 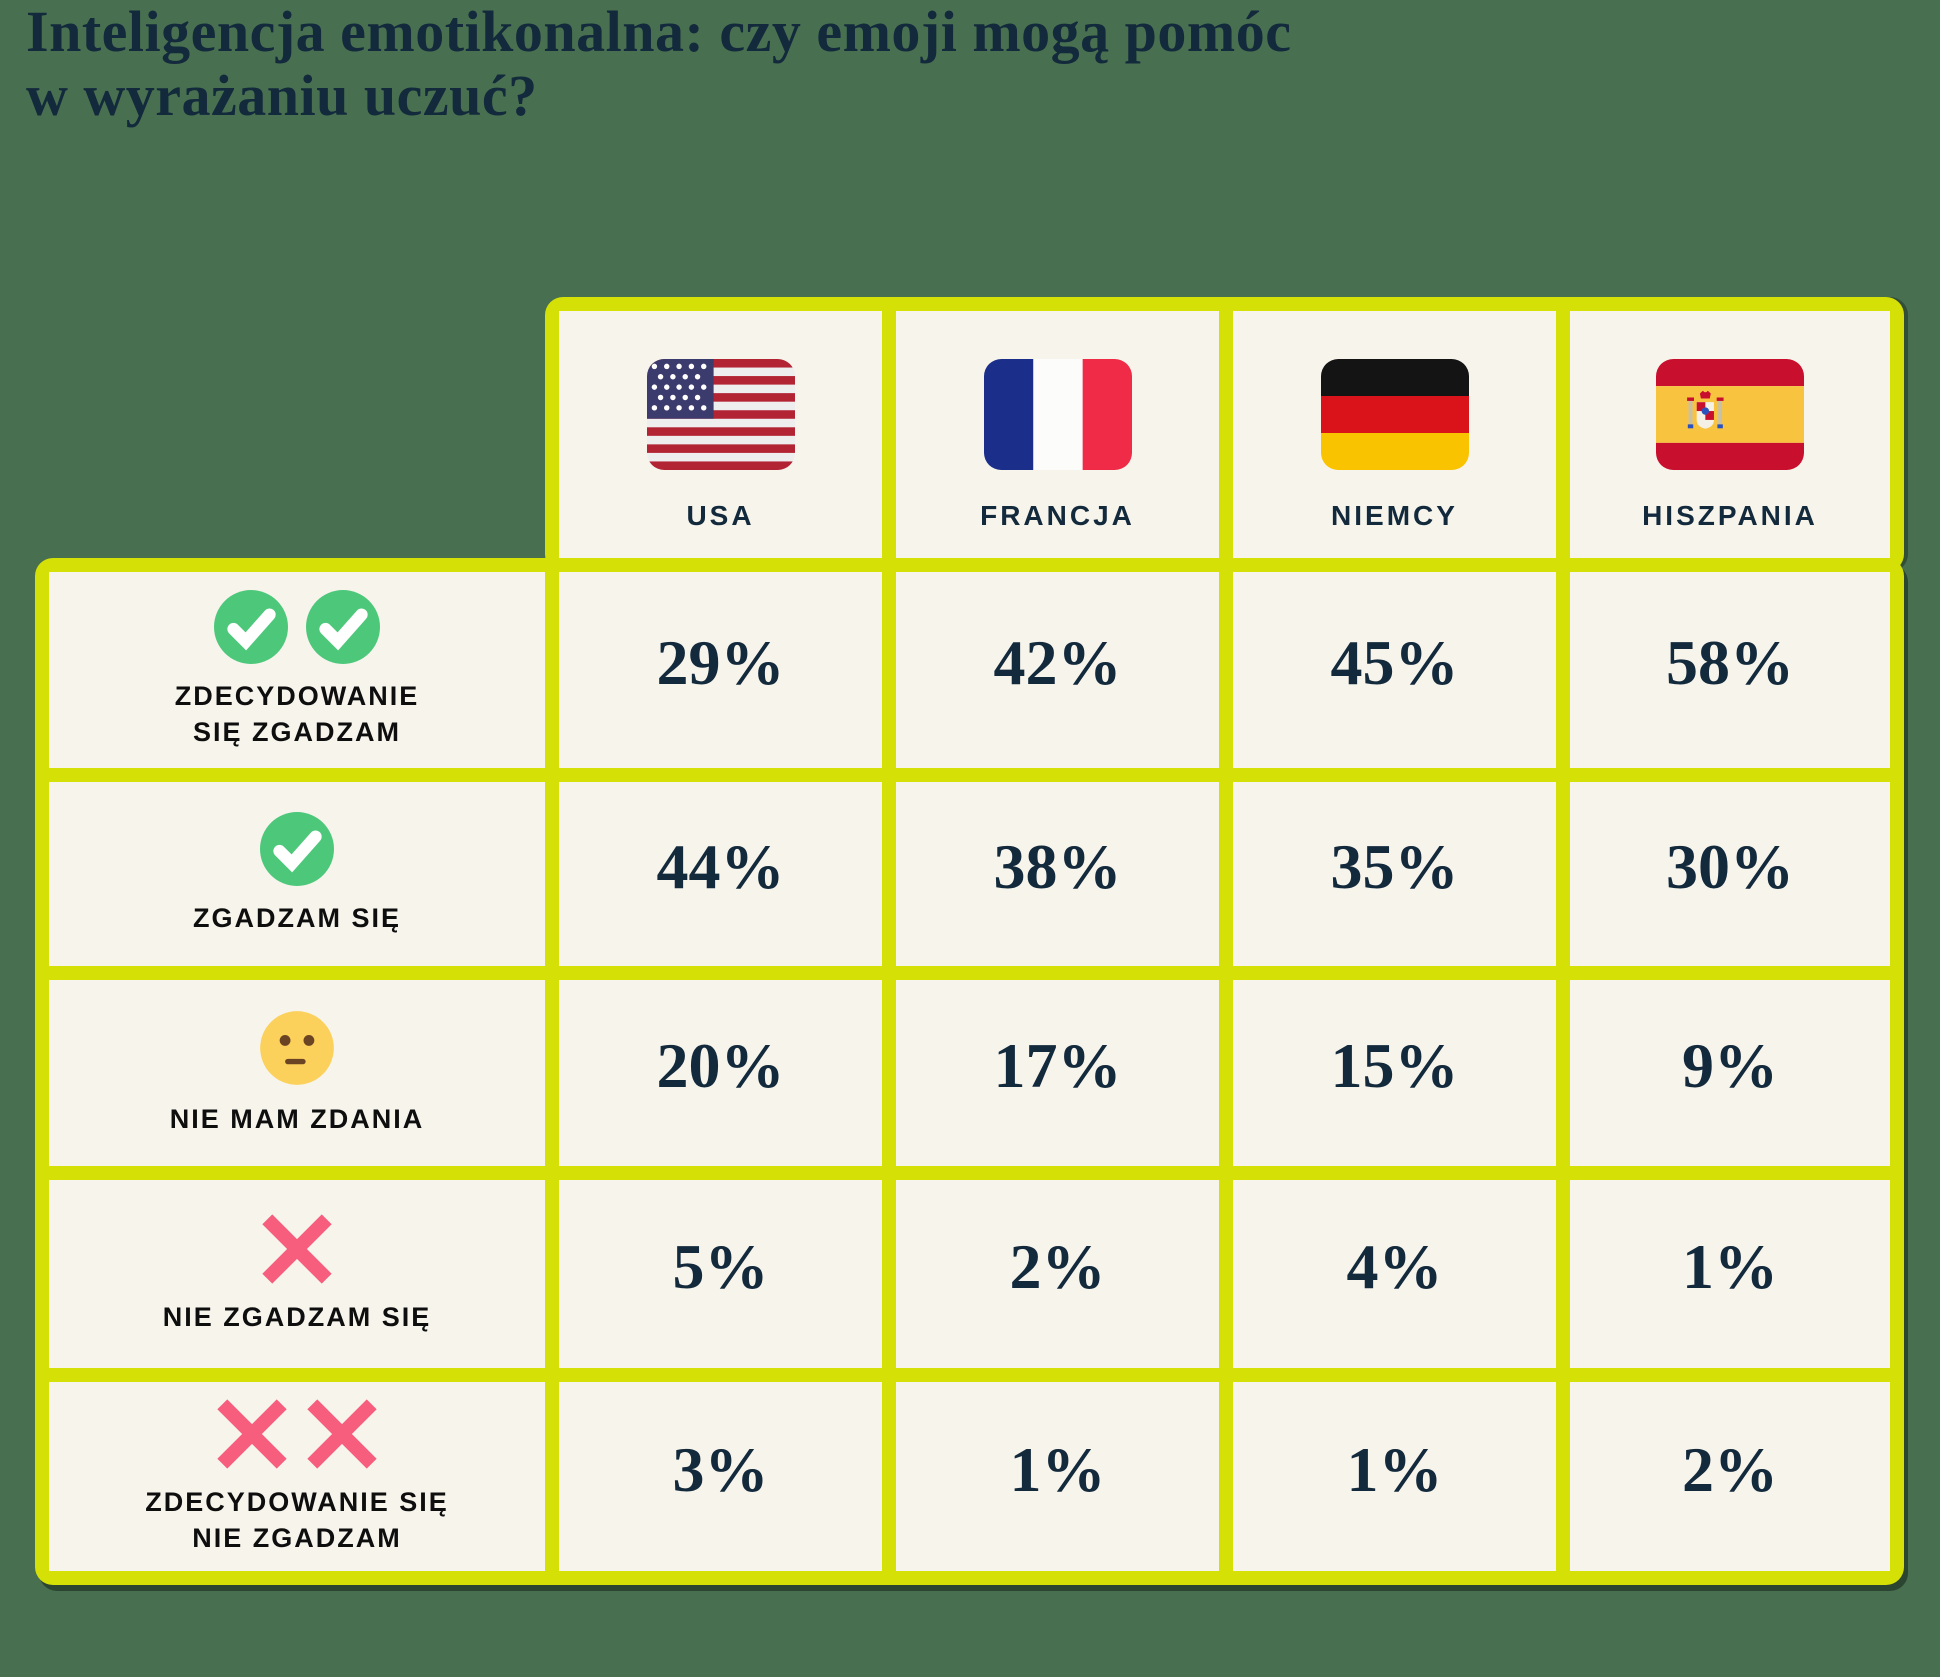 What do you see at coordinates (1730, 515) in the screenshot?
I see `column-header-label: HISZPANIA` at bounding box center [1730, 515].